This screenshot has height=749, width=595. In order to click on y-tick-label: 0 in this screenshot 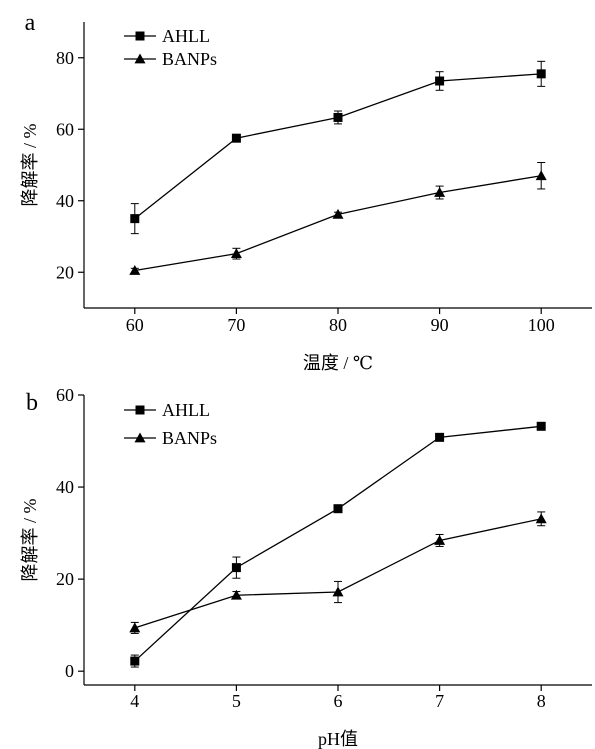, I will do `click(69, 671)`.